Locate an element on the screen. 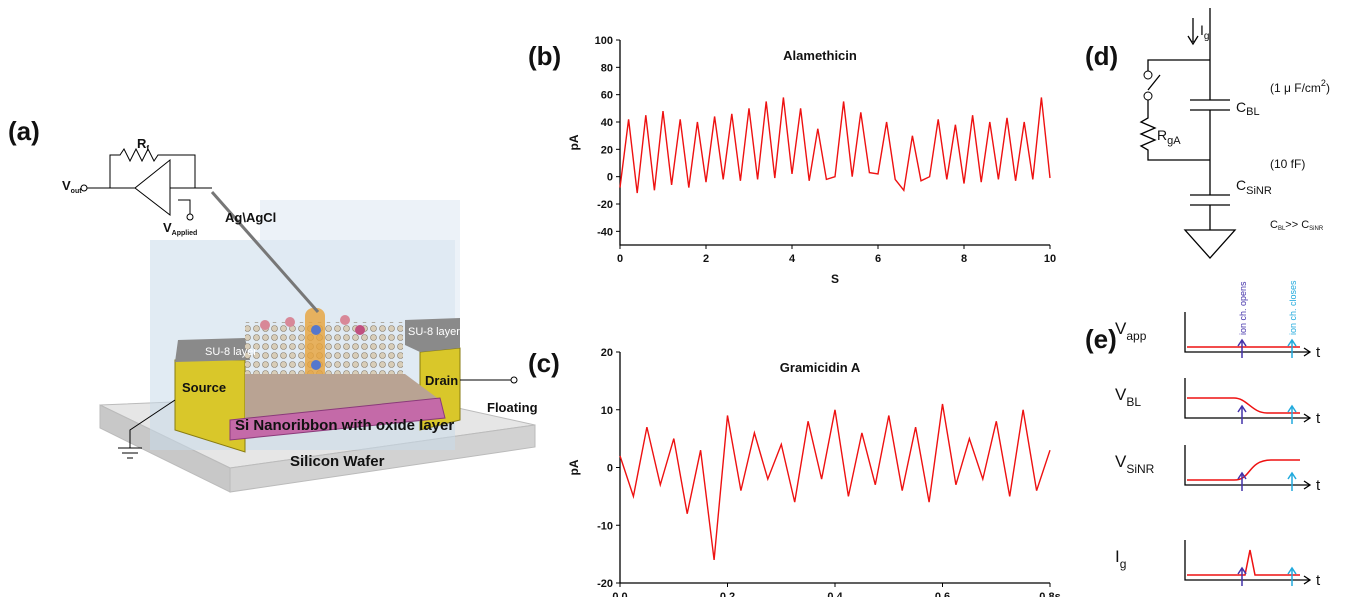 The height and width of the screenshot is (597, 1350). x-tick-label: 10 is located at coordinates (1050, 259).